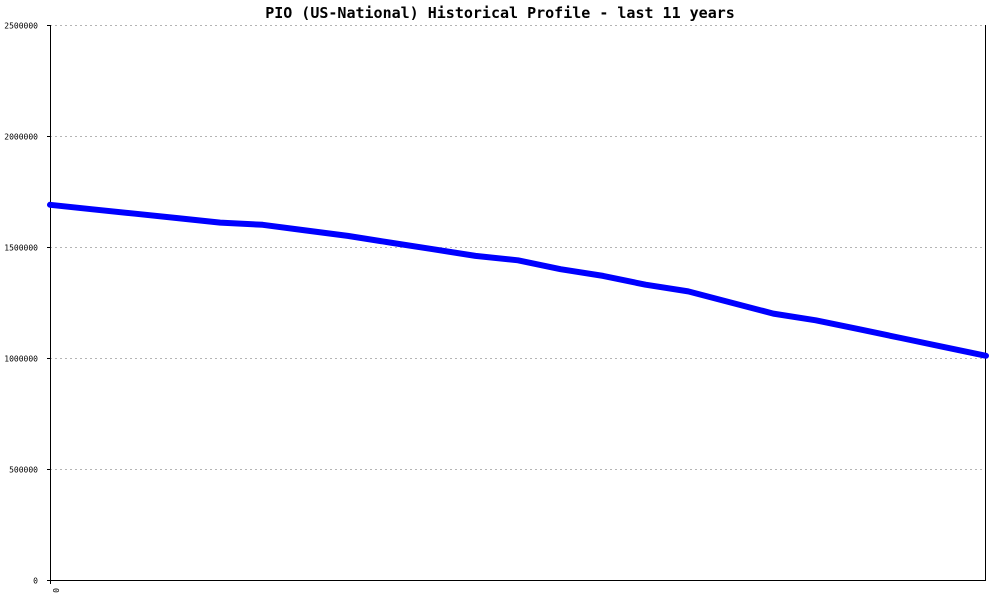  Describe the element at coordinates (55, 590) in the screenshot. I see `x-tick-label: 0` at that location.